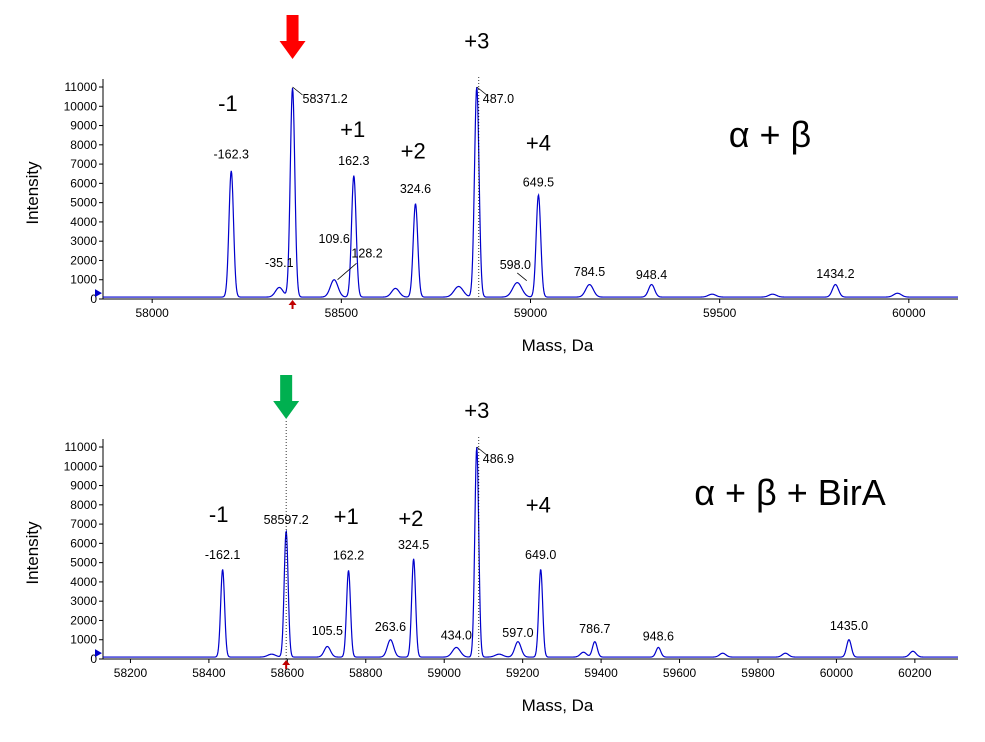 Image resolution: width=985 pixels, height=742 pixels. What do you see at coordinates (594, 629) in the screenshot?
I see `peak-label: 786.7` at bounding box center [594, 629].